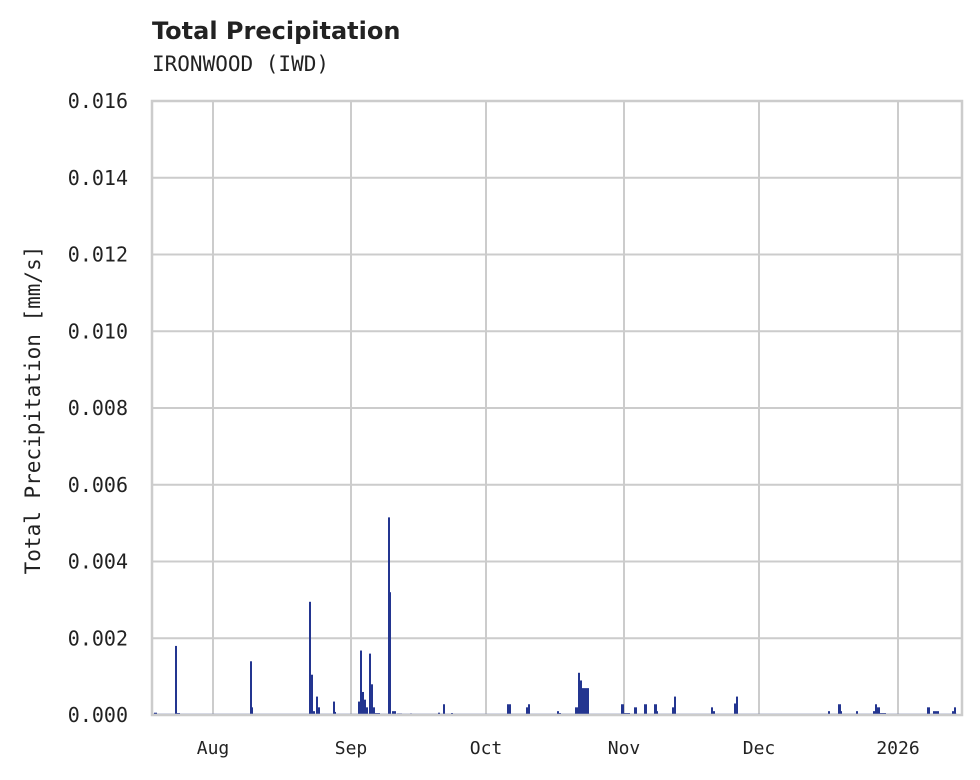  I want to click on x-tick-label: Aug, so click(213, 748).